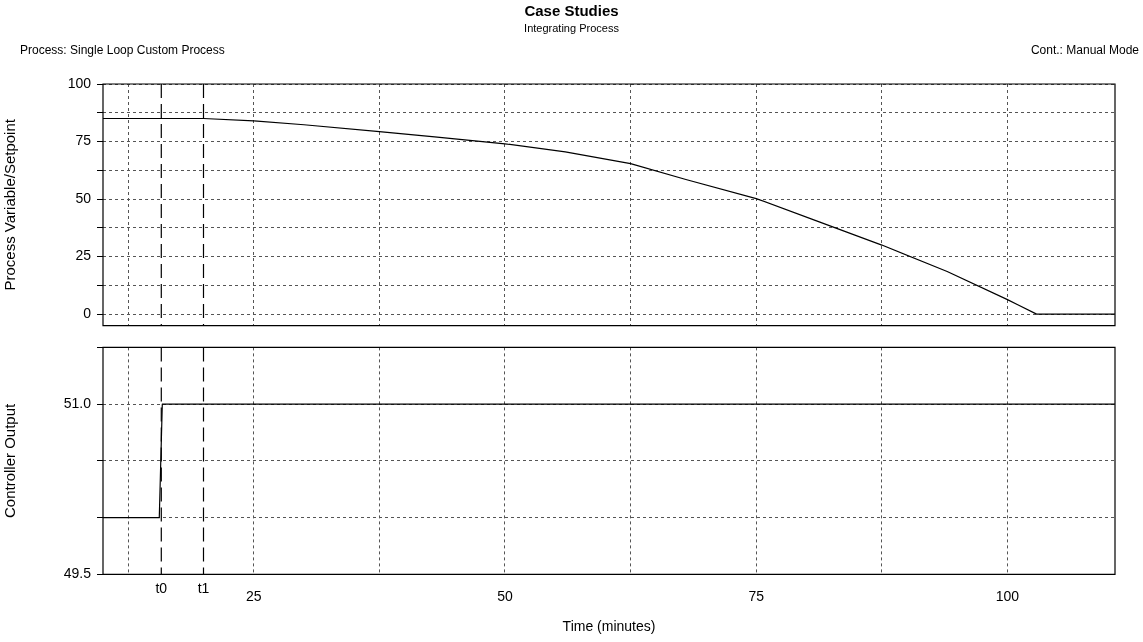  I want to click on x-axis-title: Time (minutes), so click(609, 626).